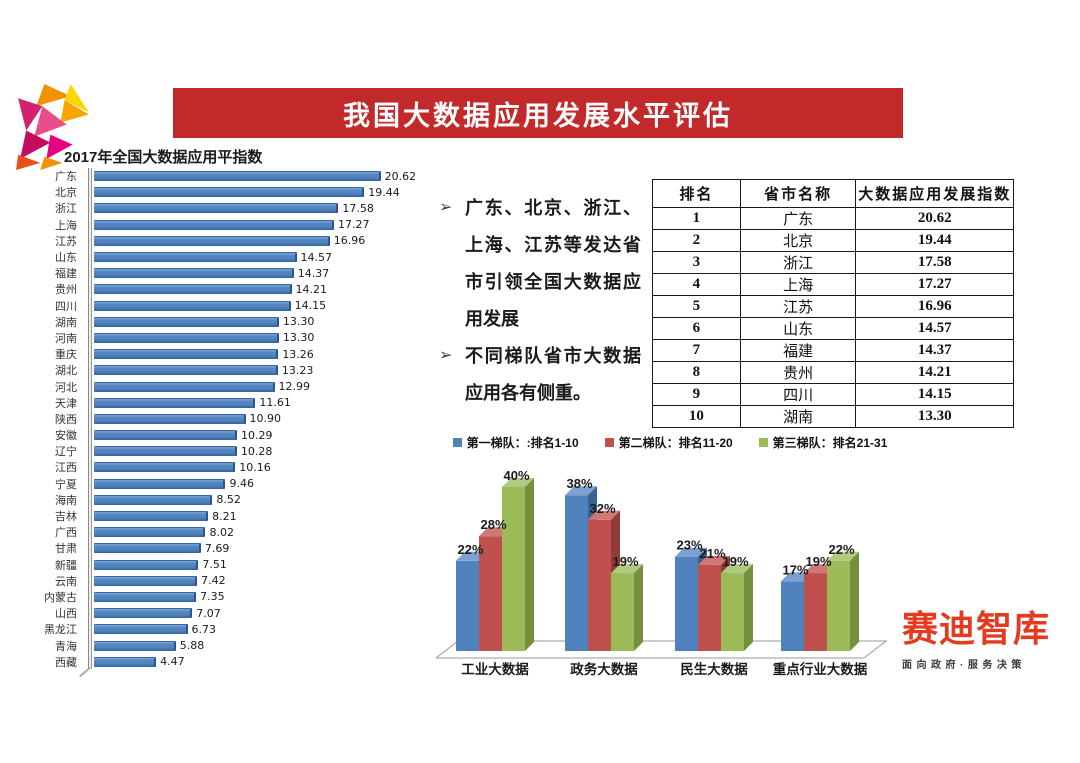 This screenshot has height=763, width=1080. I want to click on province-label: 贵州, so click(66, 290).